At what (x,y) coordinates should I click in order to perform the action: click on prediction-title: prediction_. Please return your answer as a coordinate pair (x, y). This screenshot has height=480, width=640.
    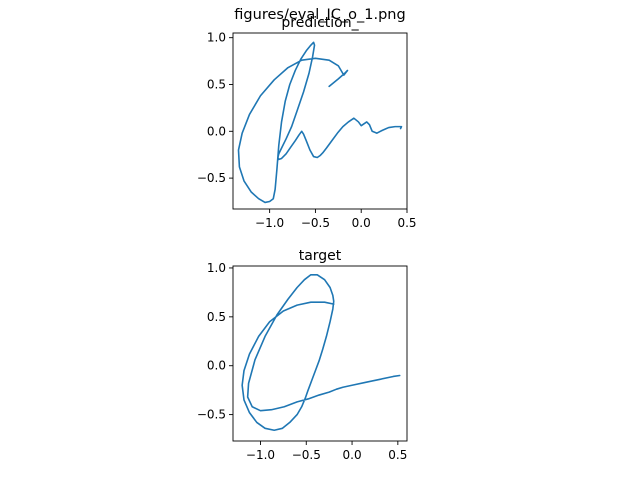
    Looking at the image, I should click on (320, 23).